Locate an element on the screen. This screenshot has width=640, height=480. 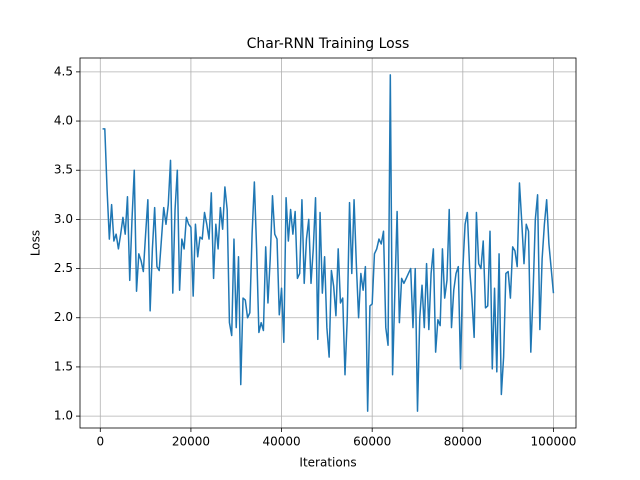
x-tick-label: 20000 is located at coordinates (191, 442).